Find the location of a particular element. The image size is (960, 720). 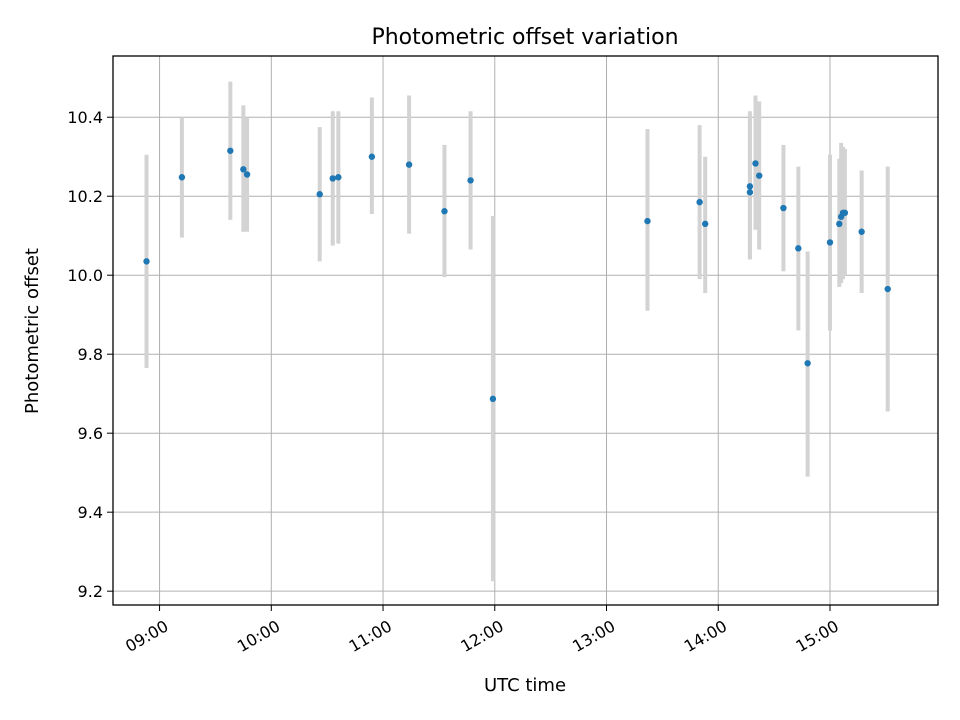

y-tick-label: 9.2 is located at coordinates (90, 591).